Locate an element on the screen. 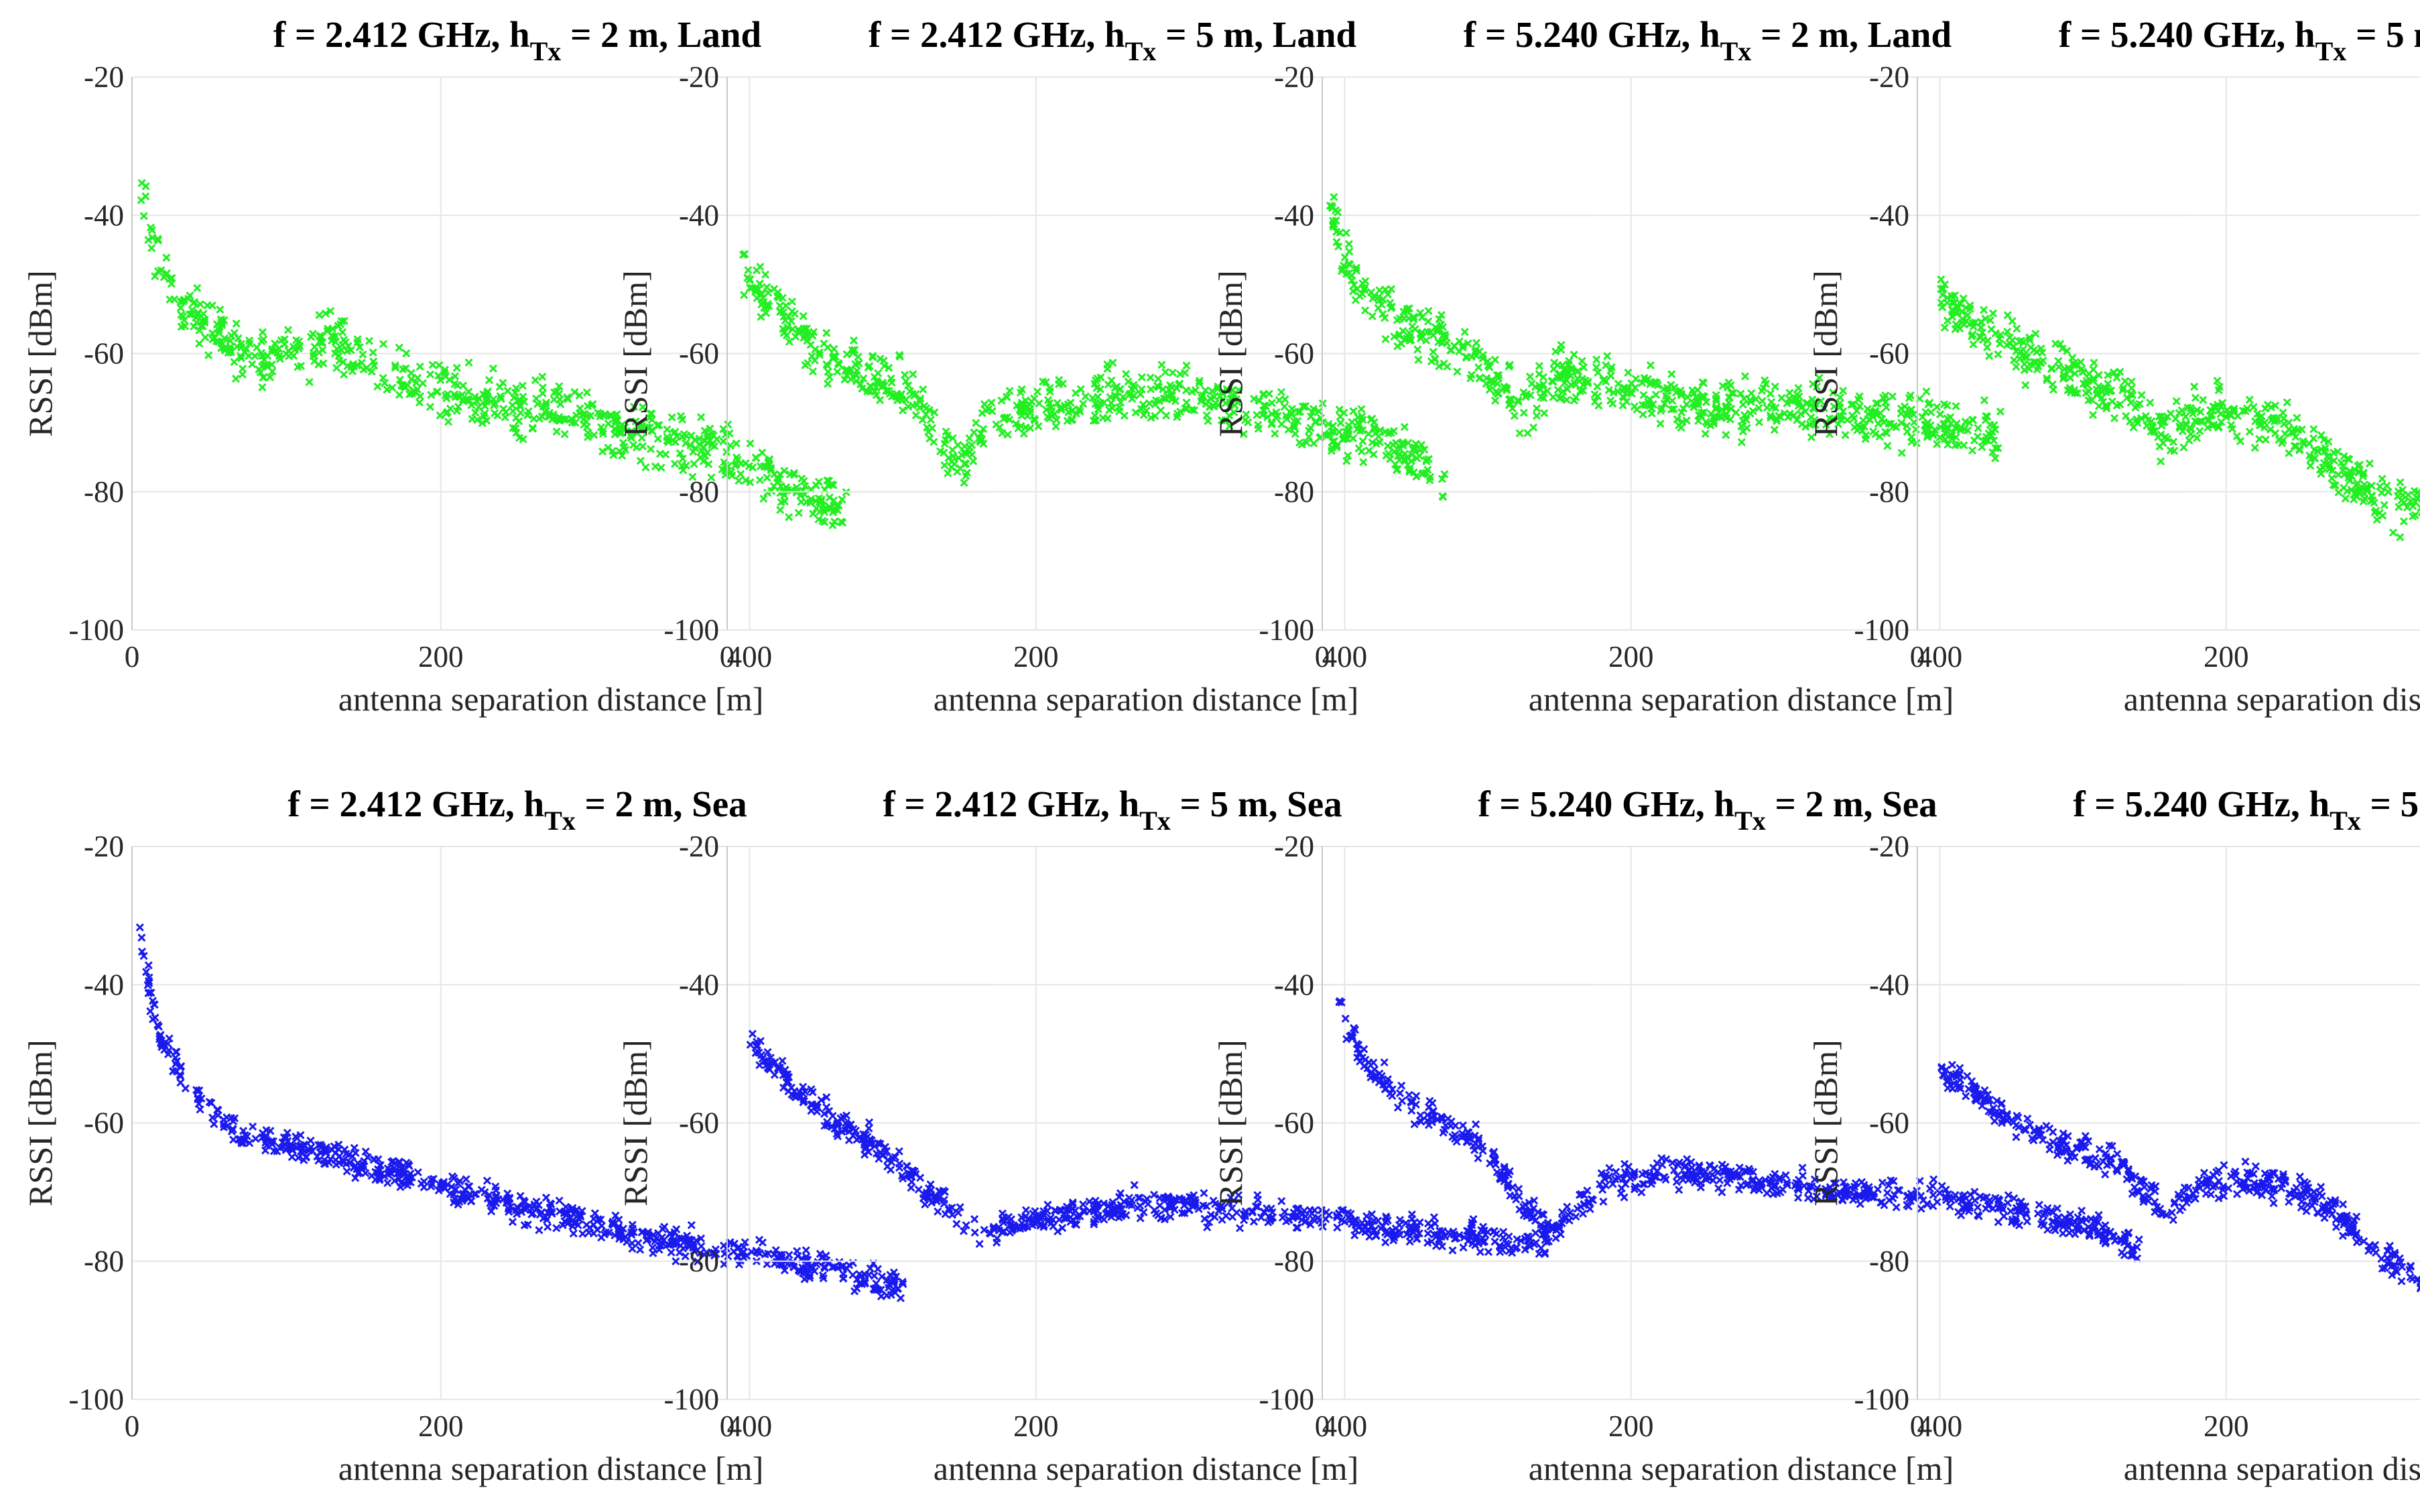 This screenshot has height=1512, width=2420. y-tick-label: -80 is located at coordinates (699, 1261).